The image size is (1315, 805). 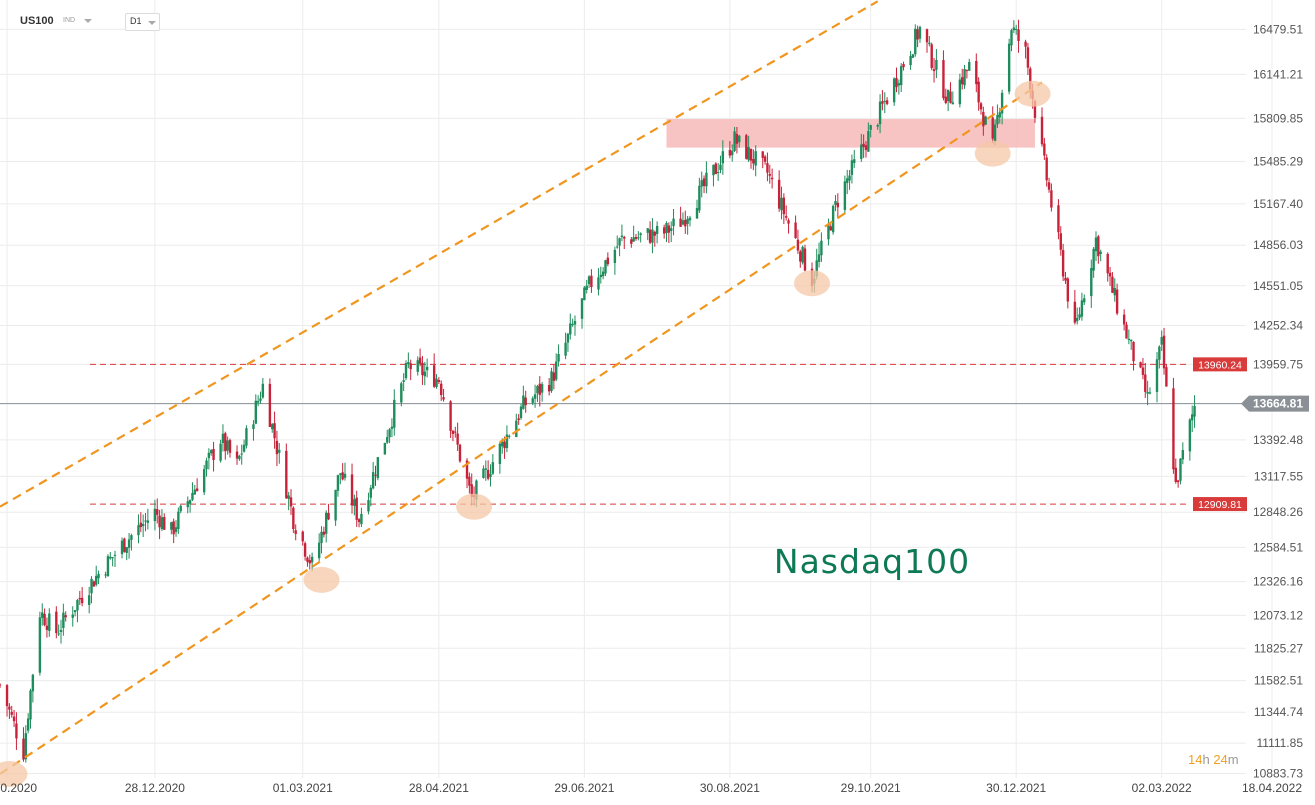 I want to click on y-tick-label: 13392.48, so click(x=1278, y=440).